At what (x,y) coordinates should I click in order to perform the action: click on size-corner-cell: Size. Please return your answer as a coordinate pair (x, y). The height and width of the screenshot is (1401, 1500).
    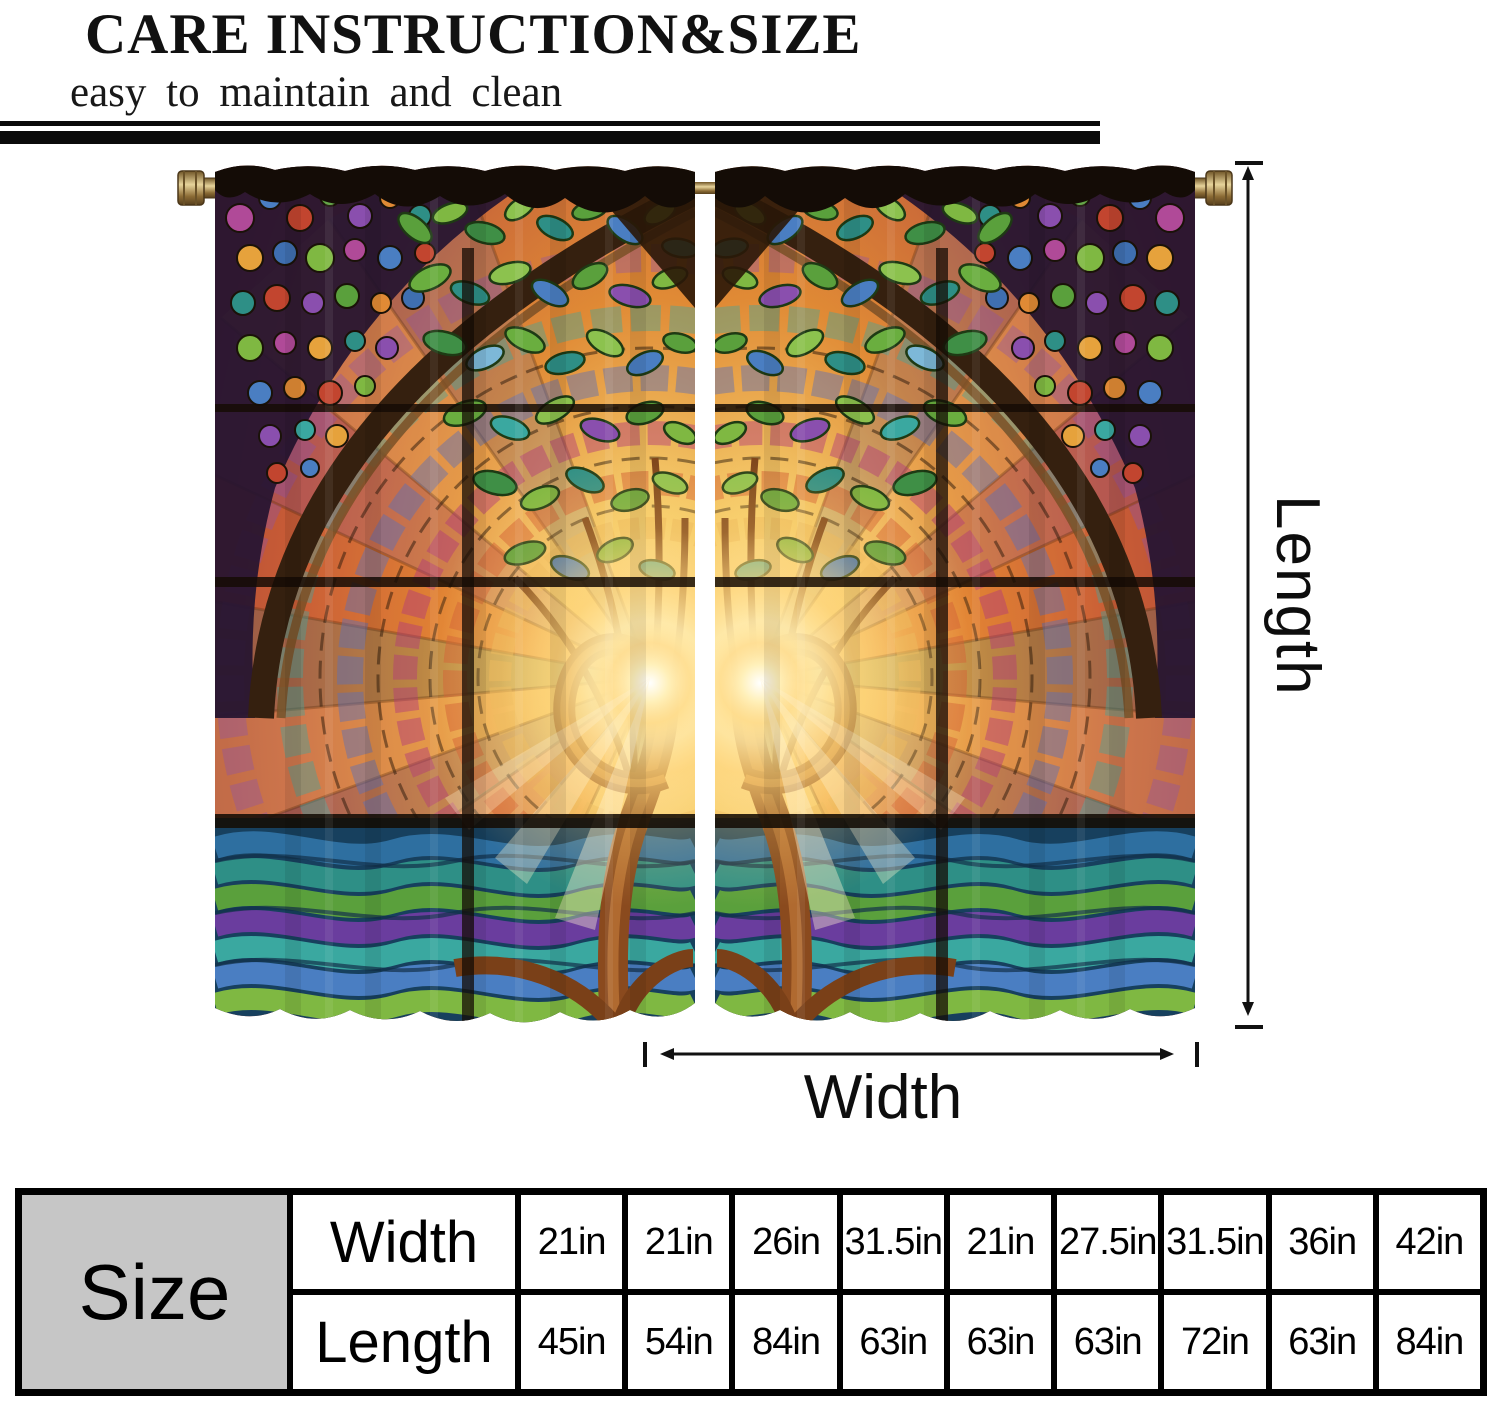
    Looking at the image, I should click on (154, 1292).